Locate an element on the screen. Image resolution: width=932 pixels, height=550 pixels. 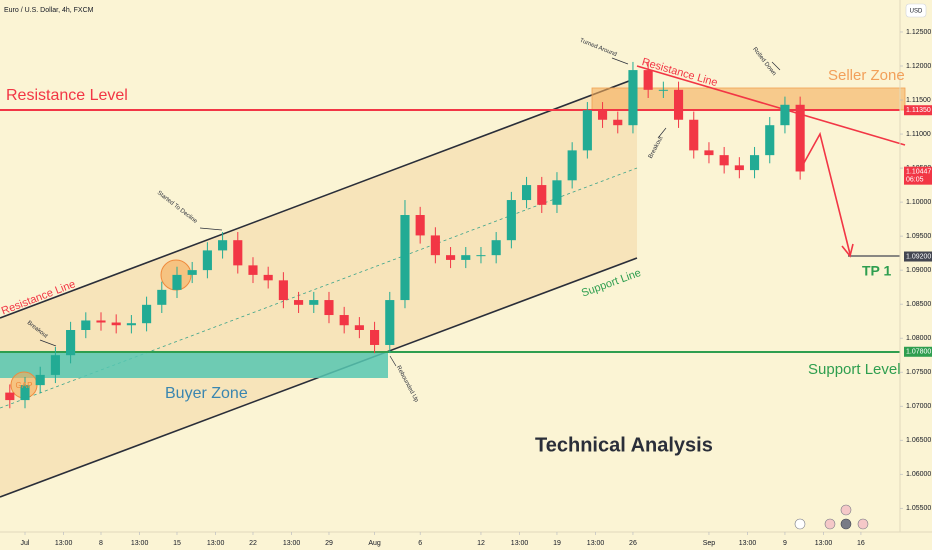
buyer-zone-label: Buyer Zone is located at coordinates (206, 393).